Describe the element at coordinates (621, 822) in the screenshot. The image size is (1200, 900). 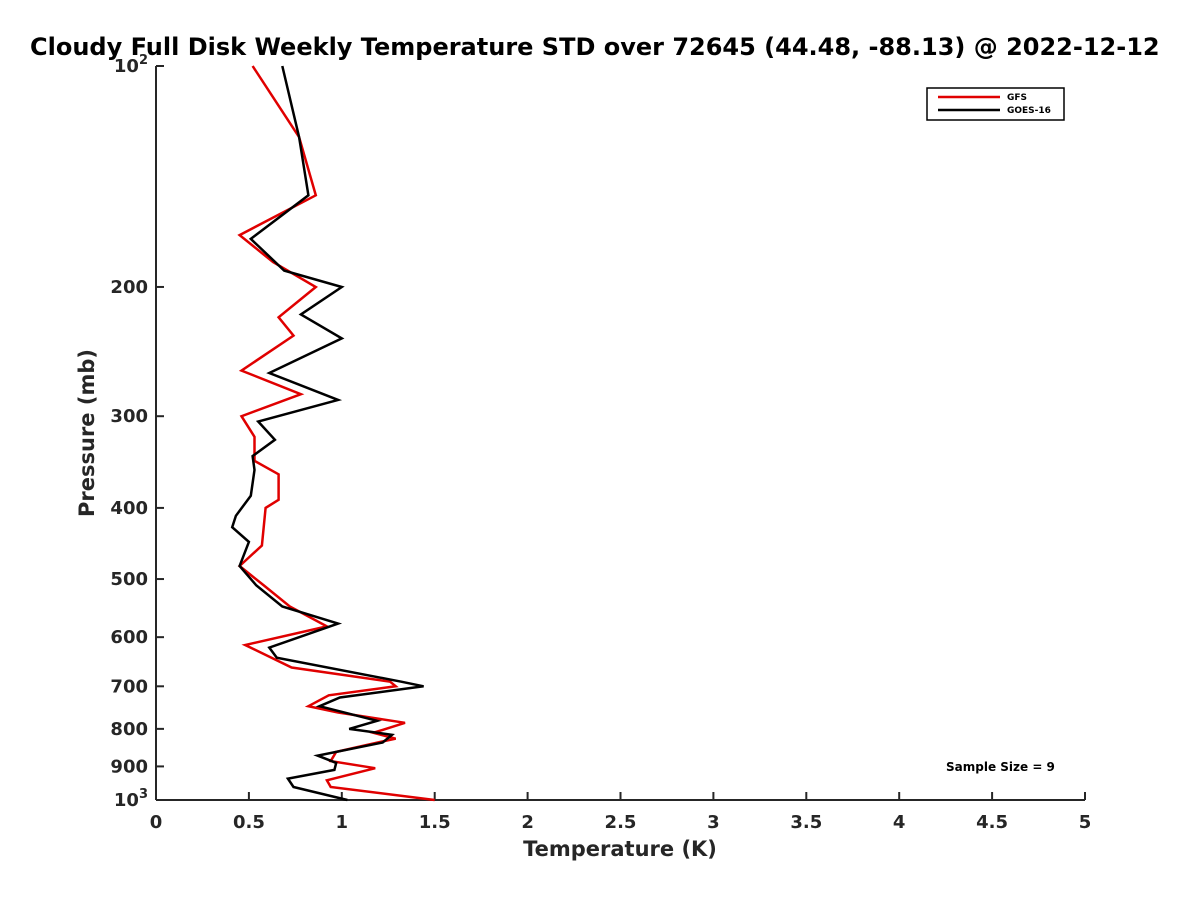
I see `x-tick-label: 2.5` at that location.